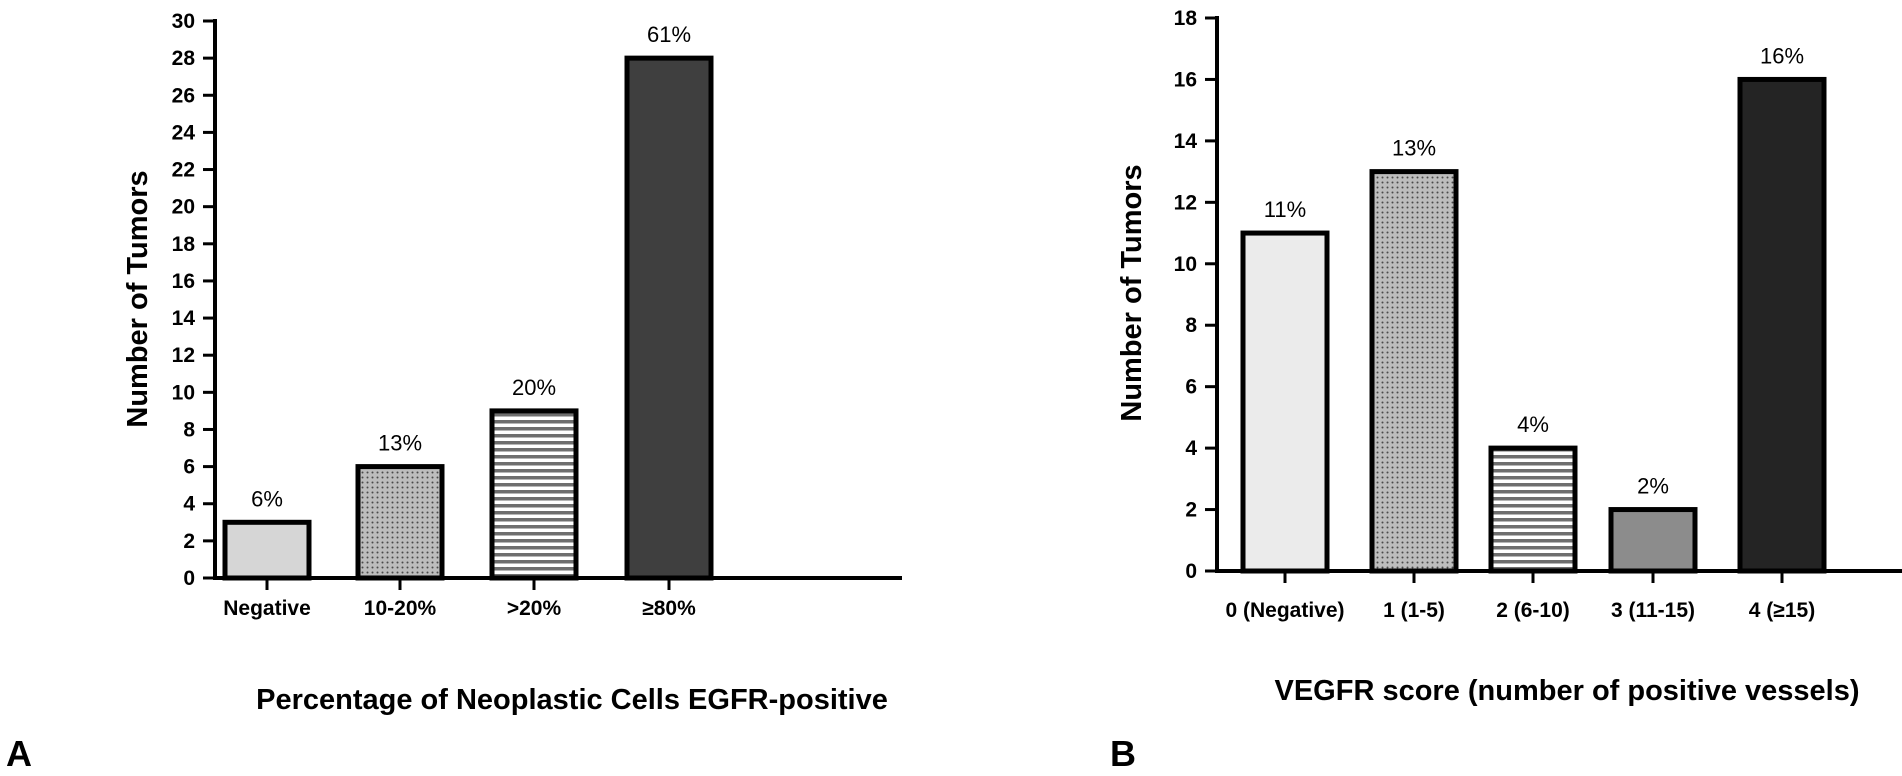 Image resolution: width=1902 pixels, height=776 pixels. Describe the element at coordinates (1185, 264) in the screenshot. I see `panel-b-y-tick-label: 10` at that location.